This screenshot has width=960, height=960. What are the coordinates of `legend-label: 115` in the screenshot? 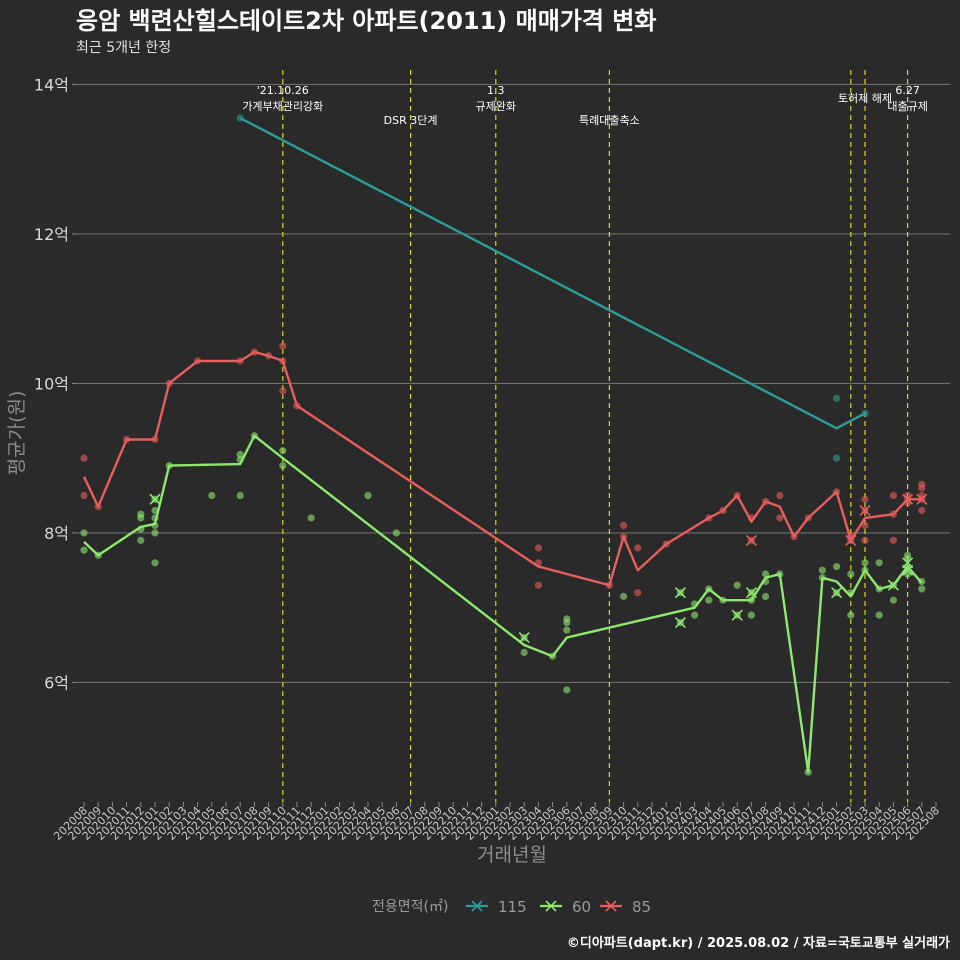 It's located at (512, 907).